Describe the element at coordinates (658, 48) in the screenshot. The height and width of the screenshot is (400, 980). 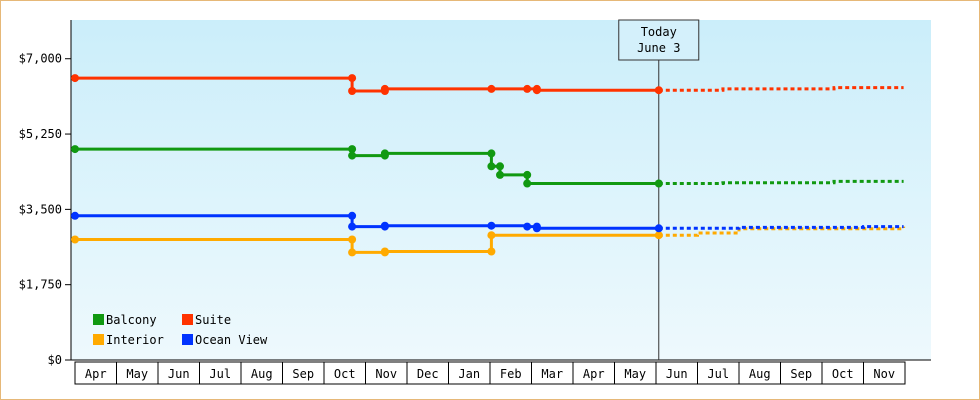
I see `today-date: June 3` at that location.